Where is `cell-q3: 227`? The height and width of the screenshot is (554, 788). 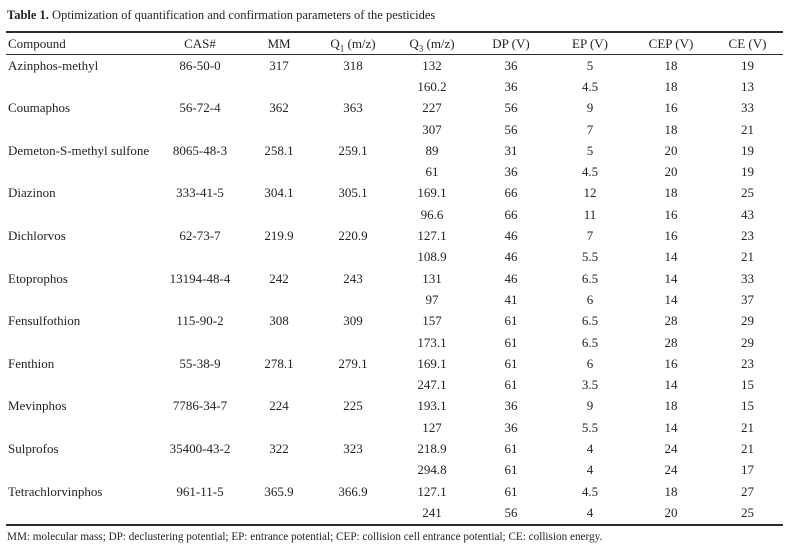
cell-q3: 227 is located at coordinates (432, 108).